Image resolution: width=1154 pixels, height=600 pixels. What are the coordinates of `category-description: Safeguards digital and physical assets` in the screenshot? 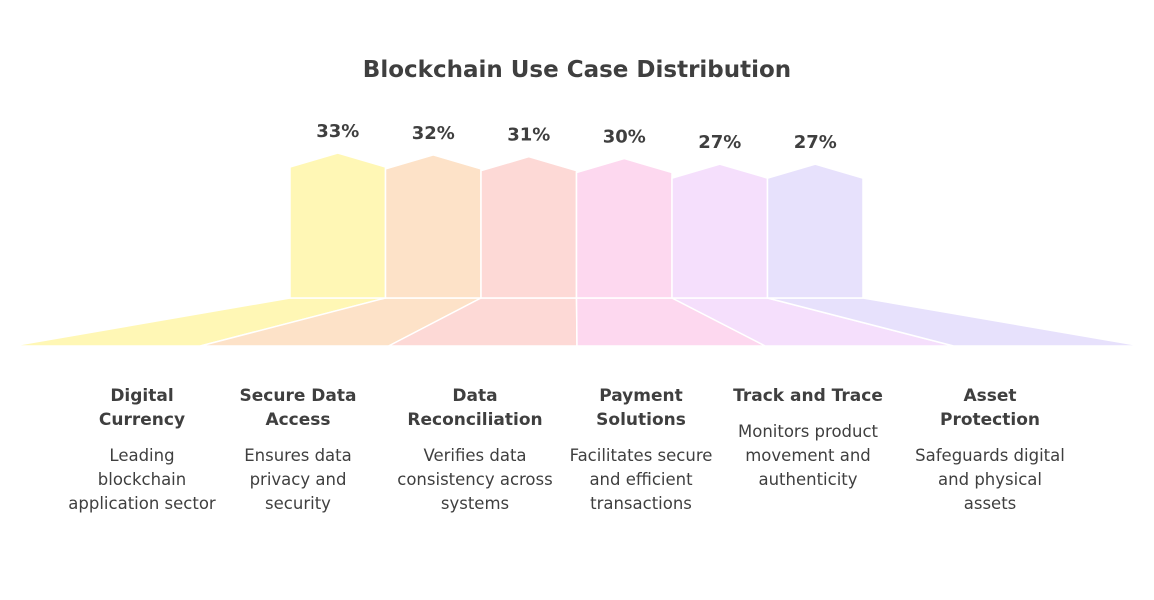 It's located at (990, 479).